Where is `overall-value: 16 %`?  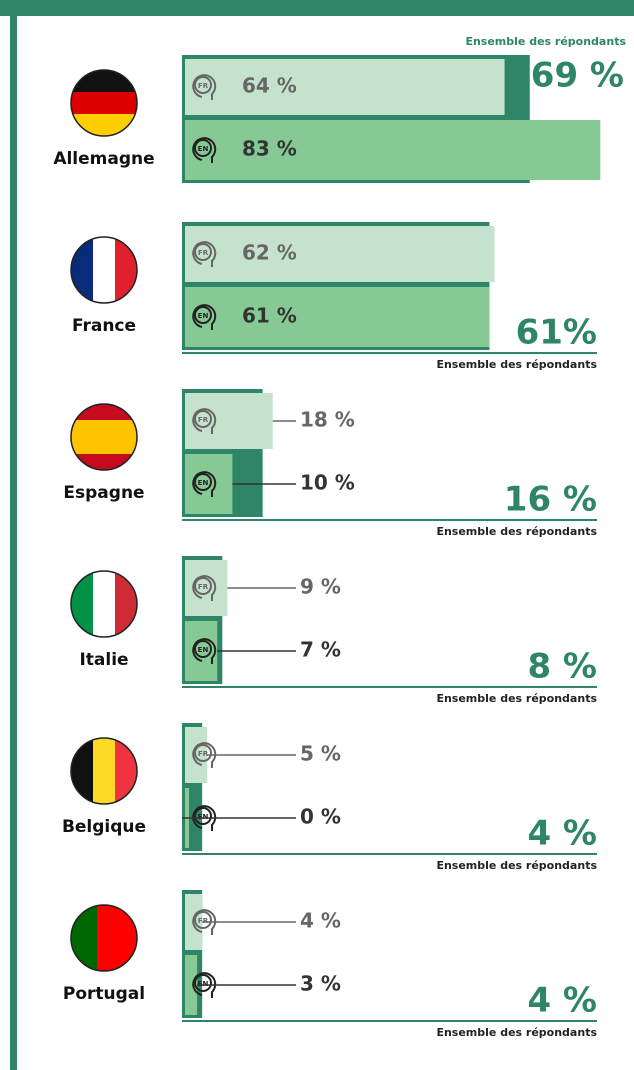
overall-value: 16 % is located at coordinates (550, 500).